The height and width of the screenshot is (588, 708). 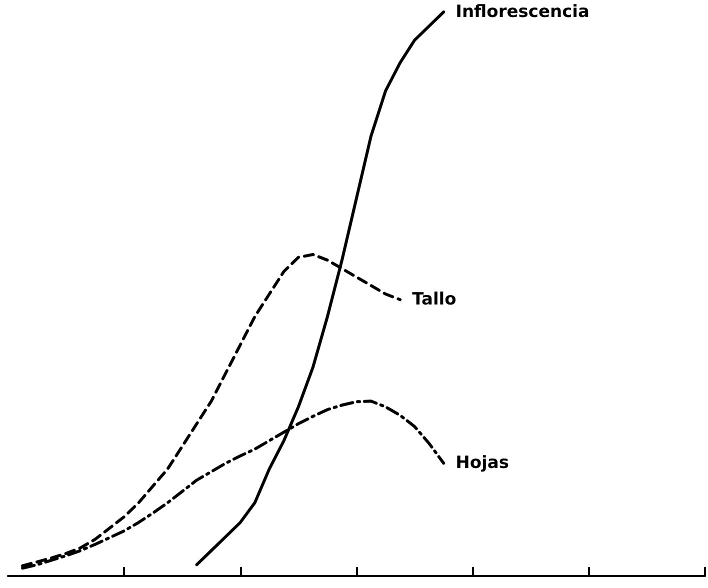 What do you see at coordinates (523, 12) in the screenshot?
I see `series-label: Inflorescencia` at bounding box center [523, 12].